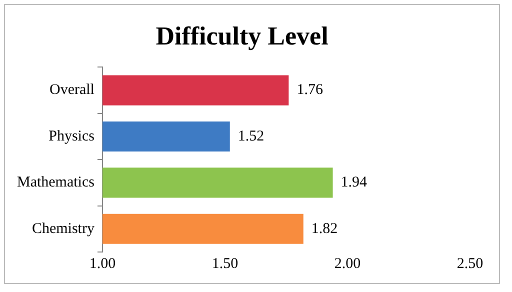 The height and width of the screenshot is (292, 512). Describe the element at coordinates (347, 264) in the screenshot. I see `x-tick-label: 2.00` at that location.